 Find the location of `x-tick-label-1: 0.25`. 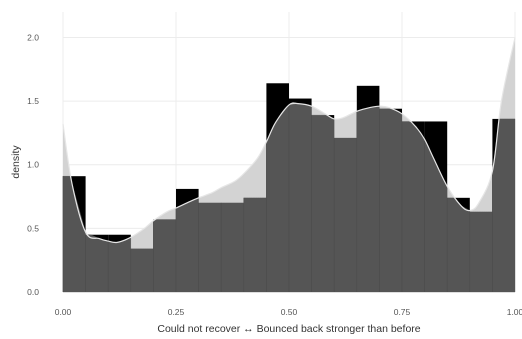

x-tick-label-1: 0.25 is located at coordinates (176, 312).